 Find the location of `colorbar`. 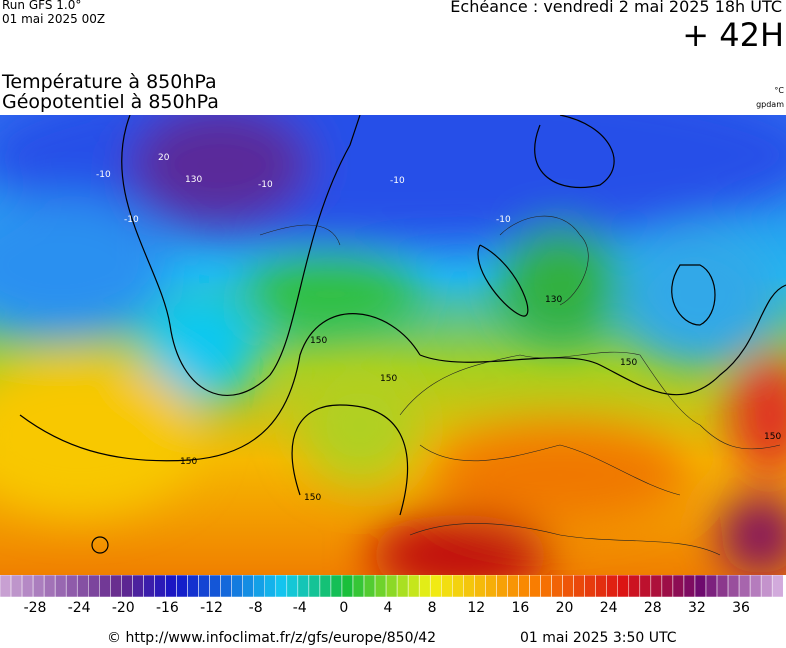

colorbar is located at coordinates (392, 586).